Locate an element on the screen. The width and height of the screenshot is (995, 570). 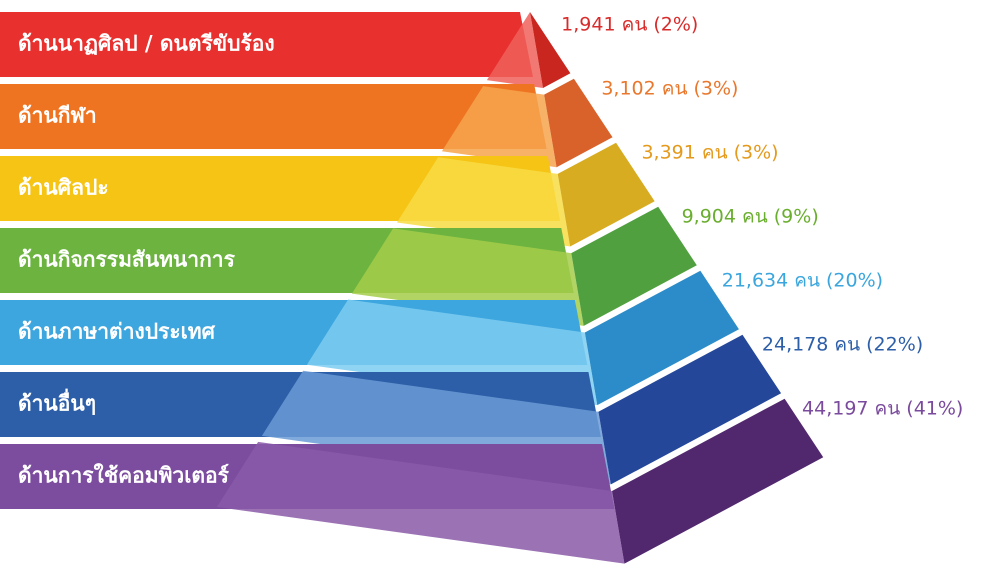
layer-value: 3,391 คน (3%) is located at coordinates (709, 153).